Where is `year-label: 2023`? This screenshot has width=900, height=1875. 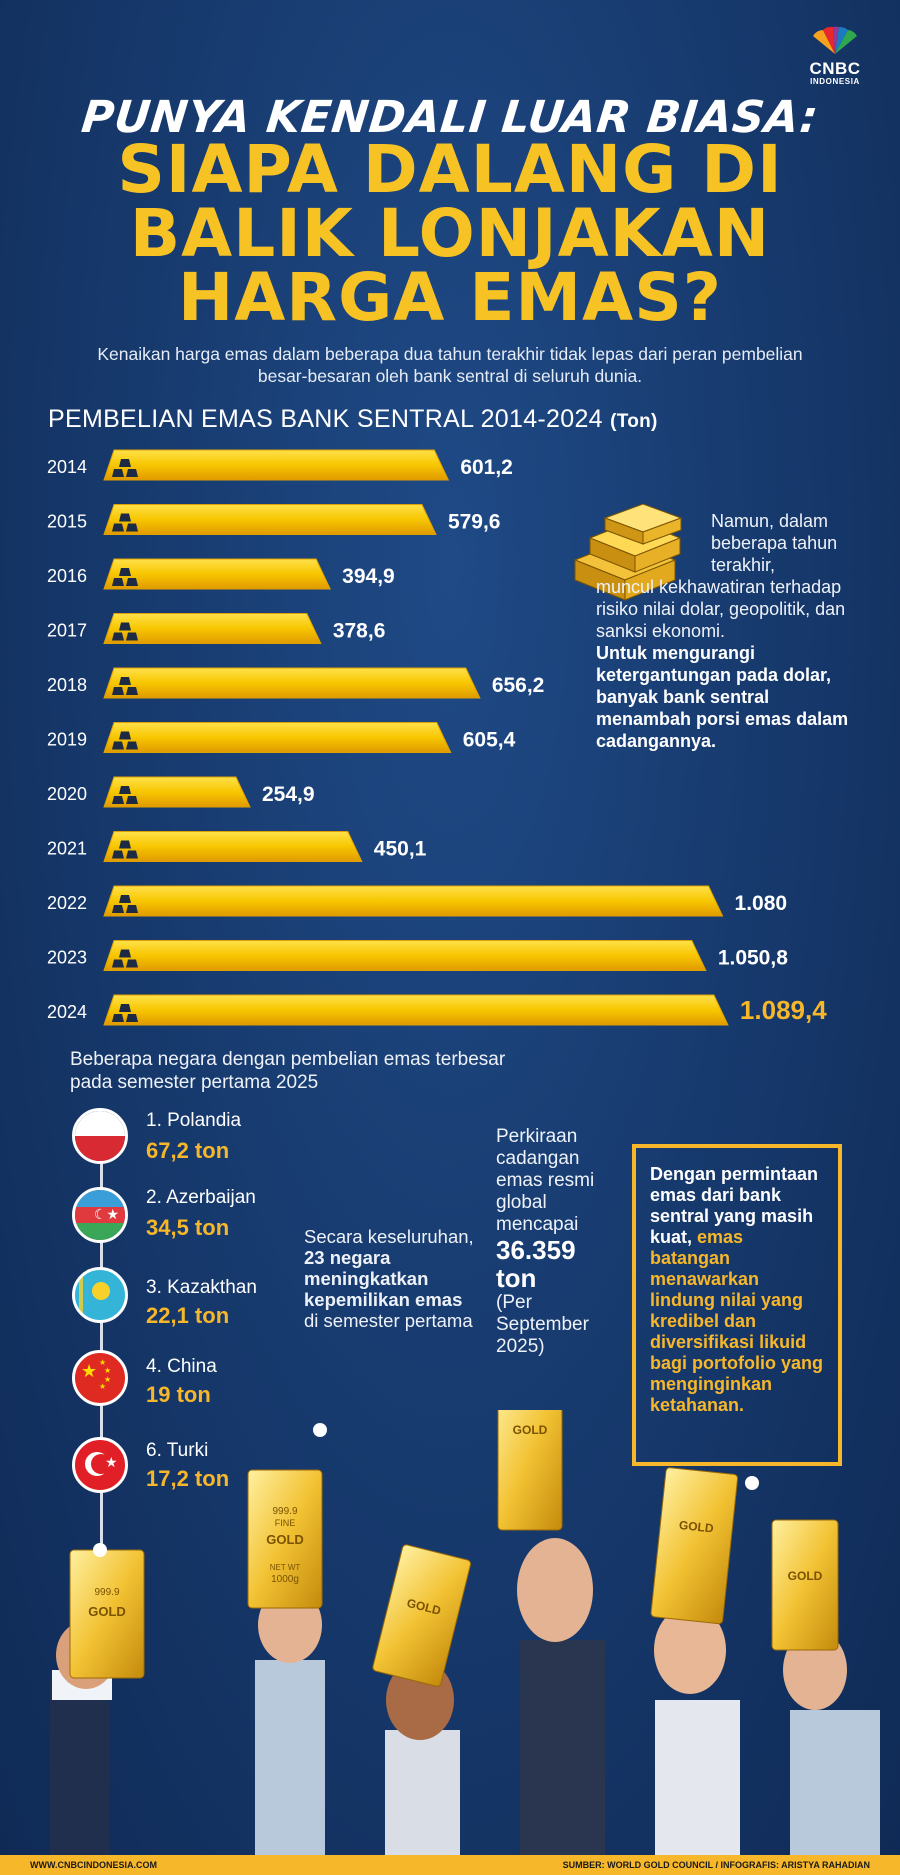
year-label: 2023 is located at coordinates (67, 958).